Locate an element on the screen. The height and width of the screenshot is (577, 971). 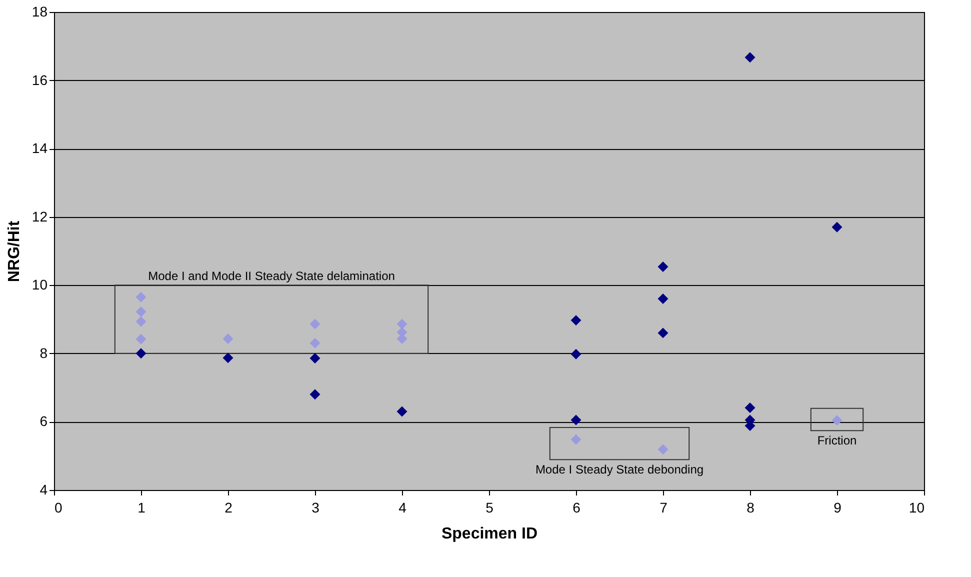
x-tick-label: 6 is located at coordinates (576, 508).